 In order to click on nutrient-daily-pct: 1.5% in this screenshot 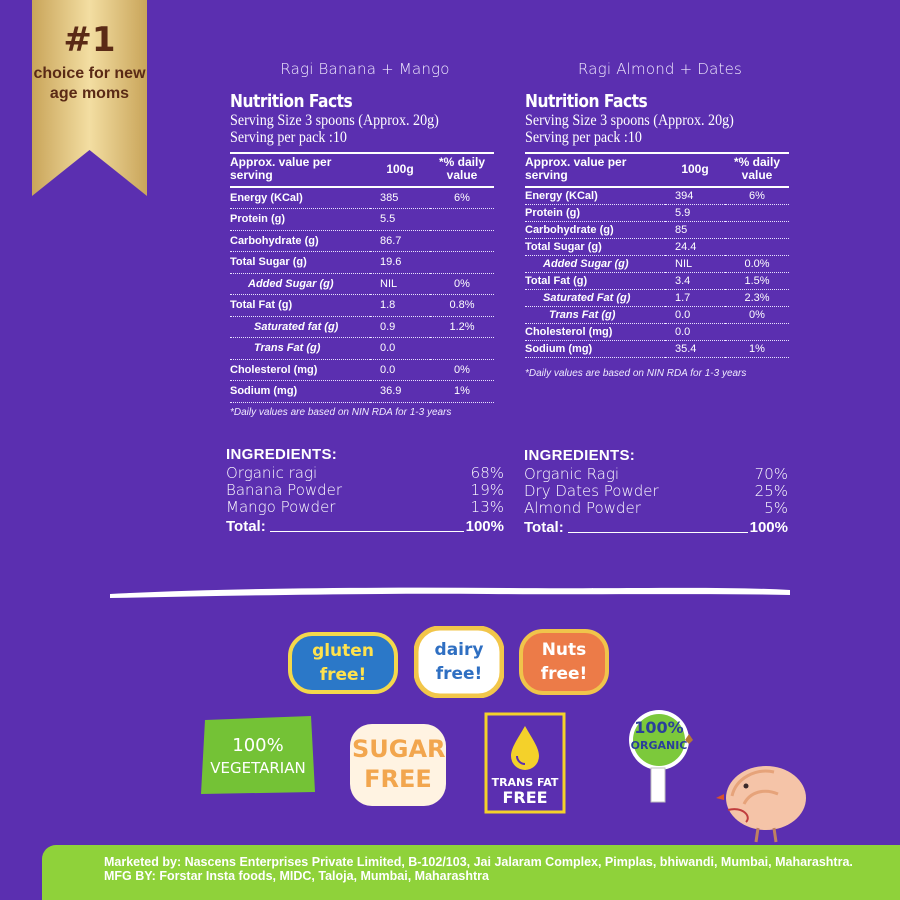, I will do `click(757, 281)`.